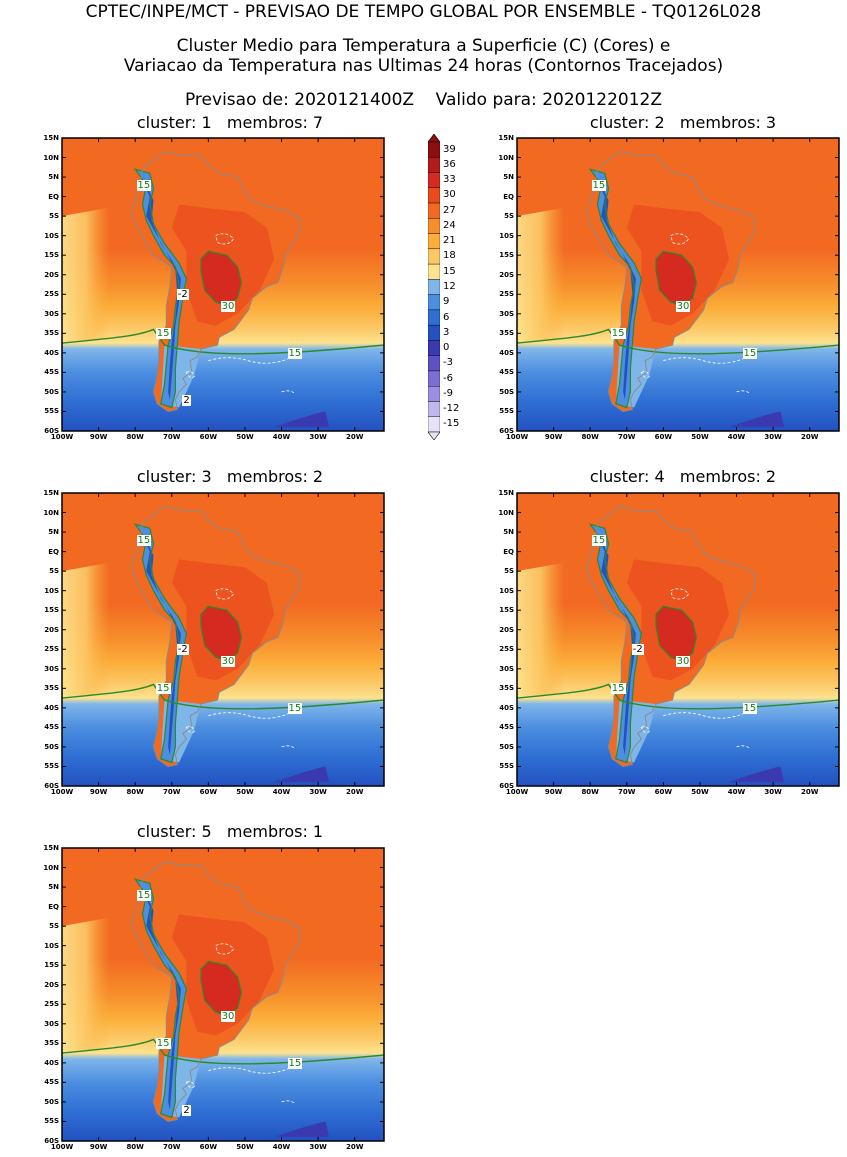 This screenshot has width=847, height=1157. Describe the element at coordinates (553, 792) in the screenshot. I see `lon-tick-label: 90W` at that location.